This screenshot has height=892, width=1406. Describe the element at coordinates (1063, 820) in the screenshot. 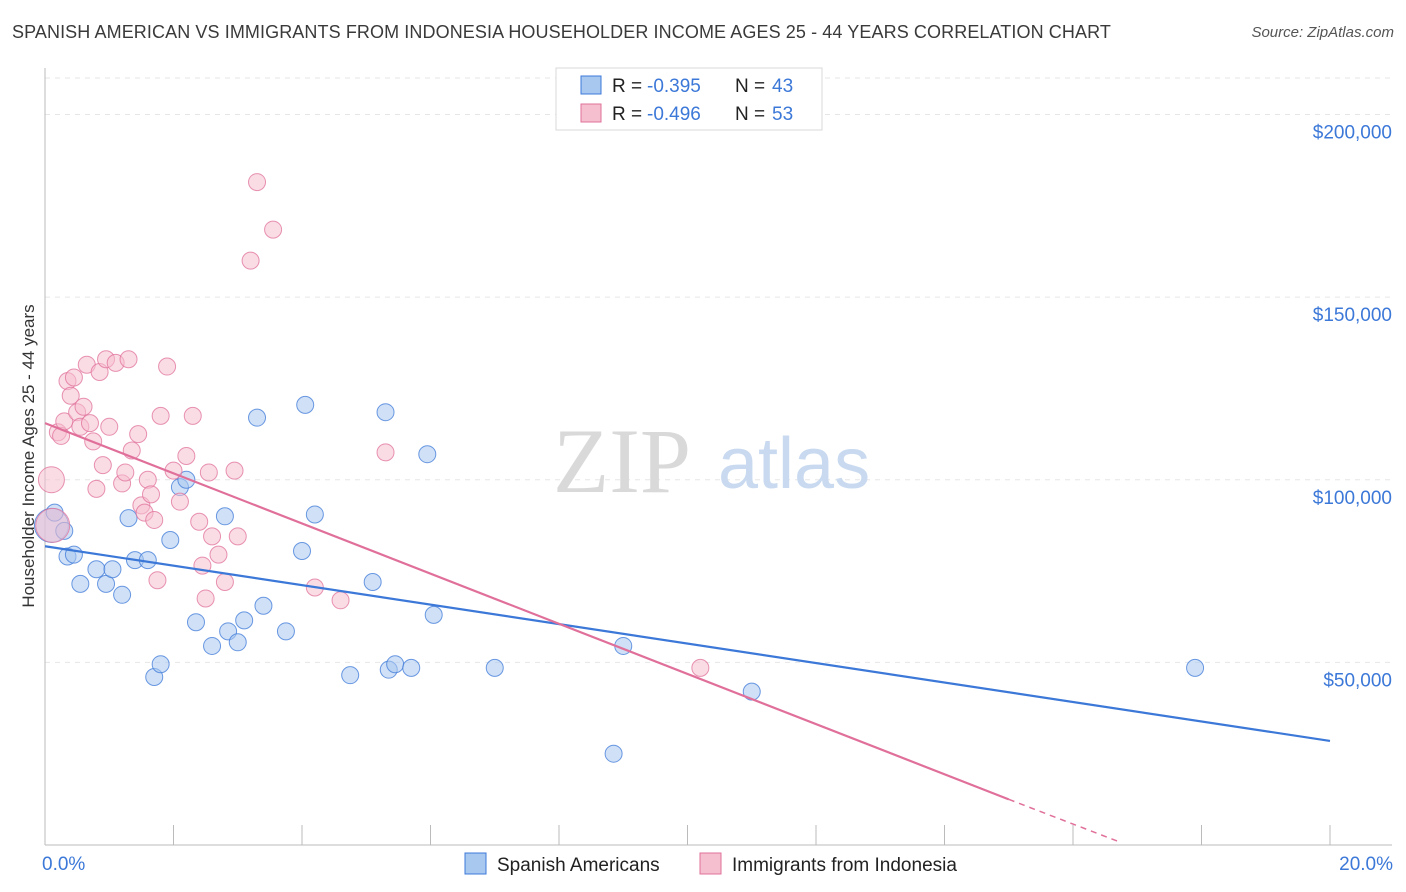

I see `indonesia-immigrant-trendline-extension` at that location.